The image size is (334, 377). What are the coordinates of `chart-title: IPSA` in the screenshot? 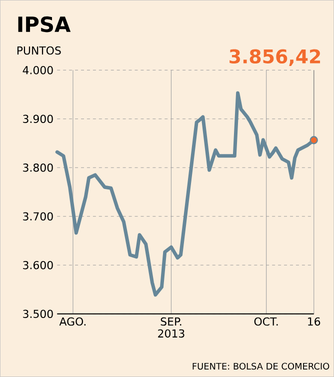 It's located at (44, 24).